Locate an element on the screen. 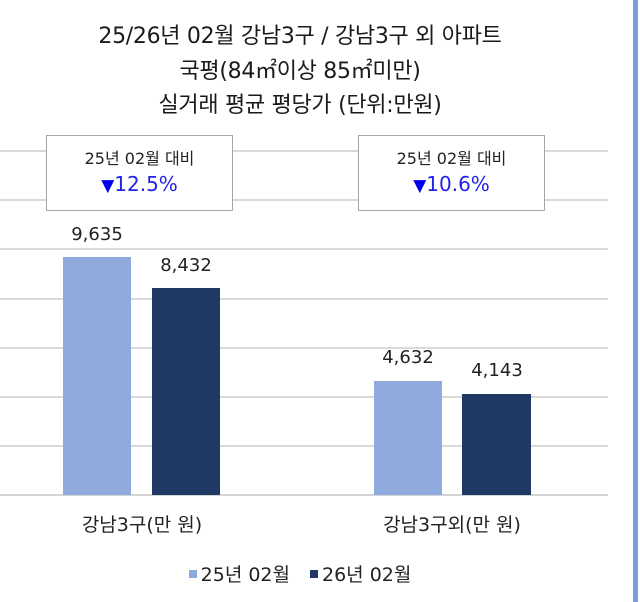  x-axis-baseline is located at coordinates (304, 495).